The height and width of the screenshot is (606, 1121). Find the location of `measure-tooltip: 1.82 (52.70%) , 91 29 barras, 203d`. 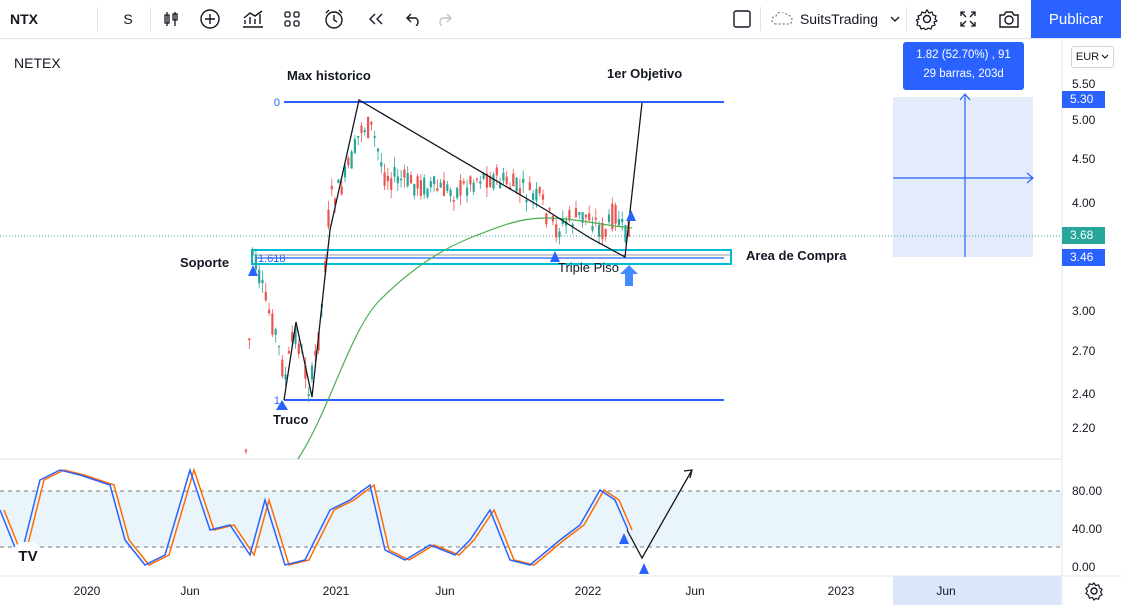

measure-tooltip: 1.82 (52.70%) , 91 29 barras, 203d is located at coordinates (963, 66).